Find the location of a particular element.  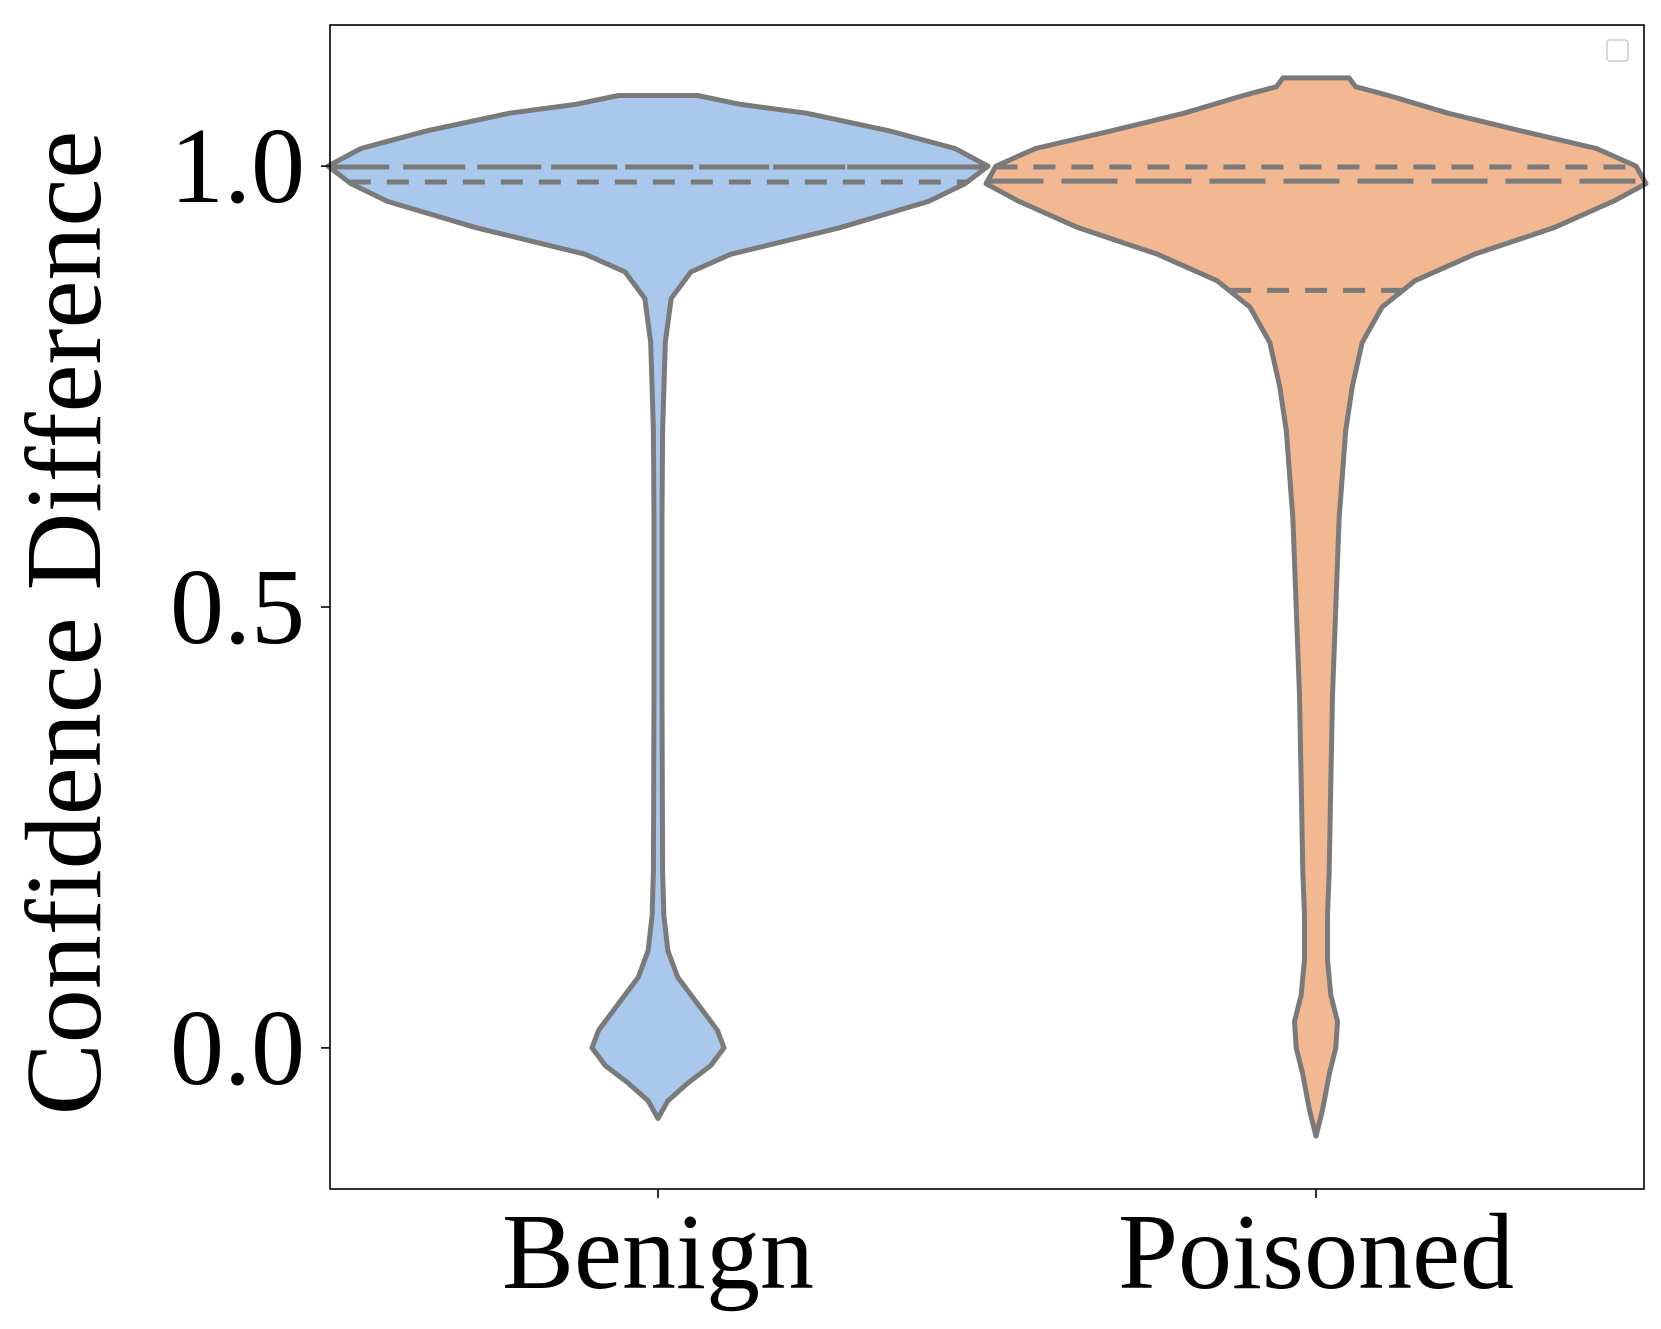

x-axis: Benign Poisoned is located at coordinates (1008, 1250).